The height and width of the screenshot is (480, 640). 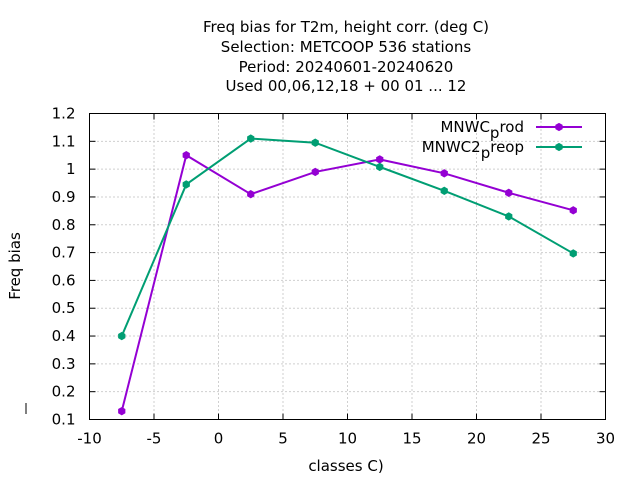 I want to click on x-tick-label: 20, so click(x=476, y=439).